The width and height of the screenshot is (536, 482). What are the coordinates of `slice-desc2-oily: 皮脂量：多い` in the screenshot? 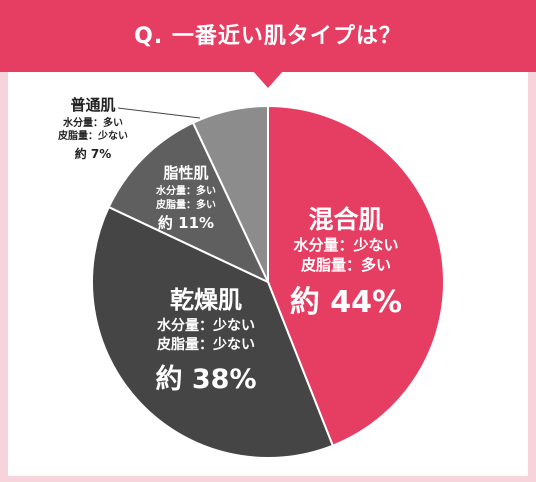 It's located at (185, 204).